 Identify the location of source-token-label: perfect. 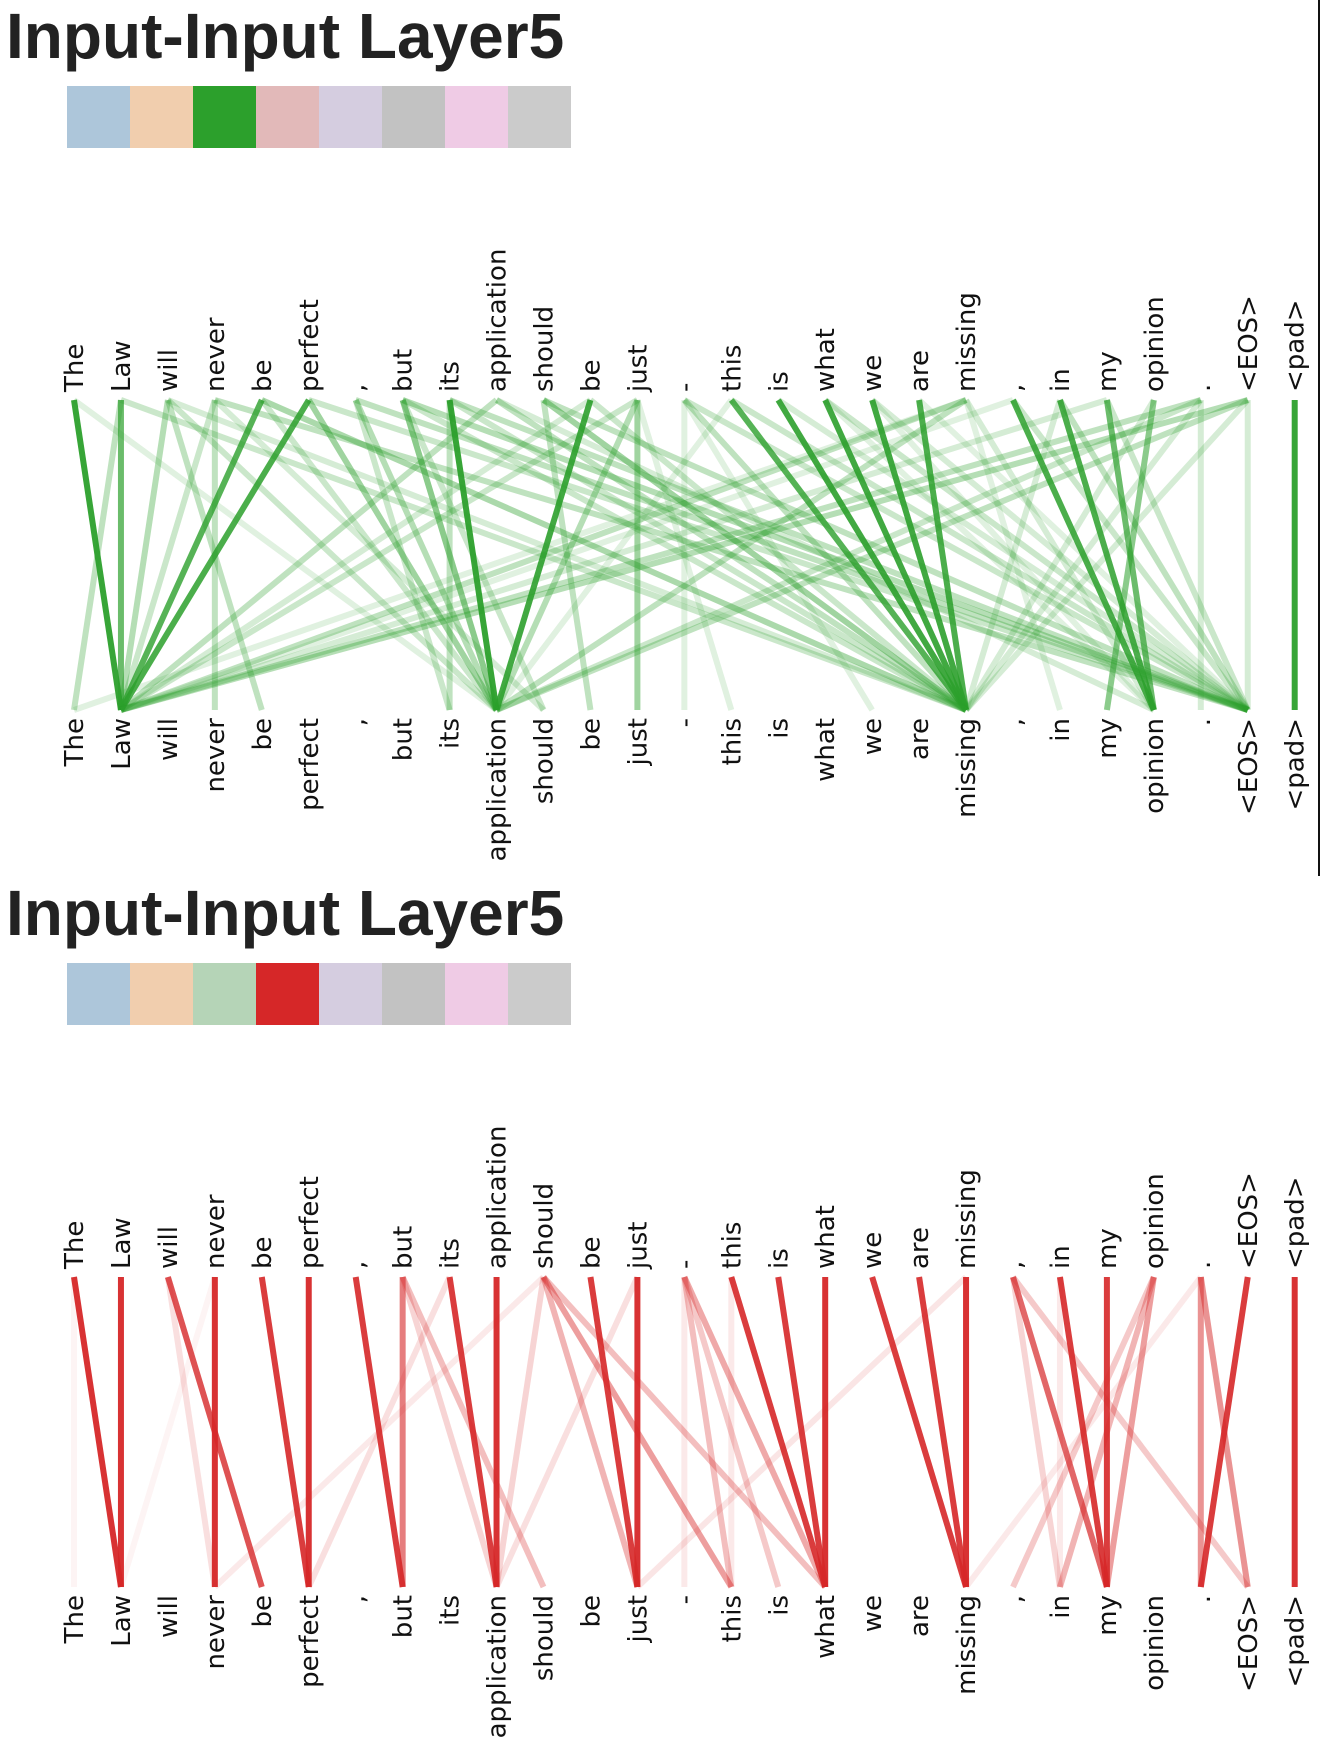
(310, 1222).